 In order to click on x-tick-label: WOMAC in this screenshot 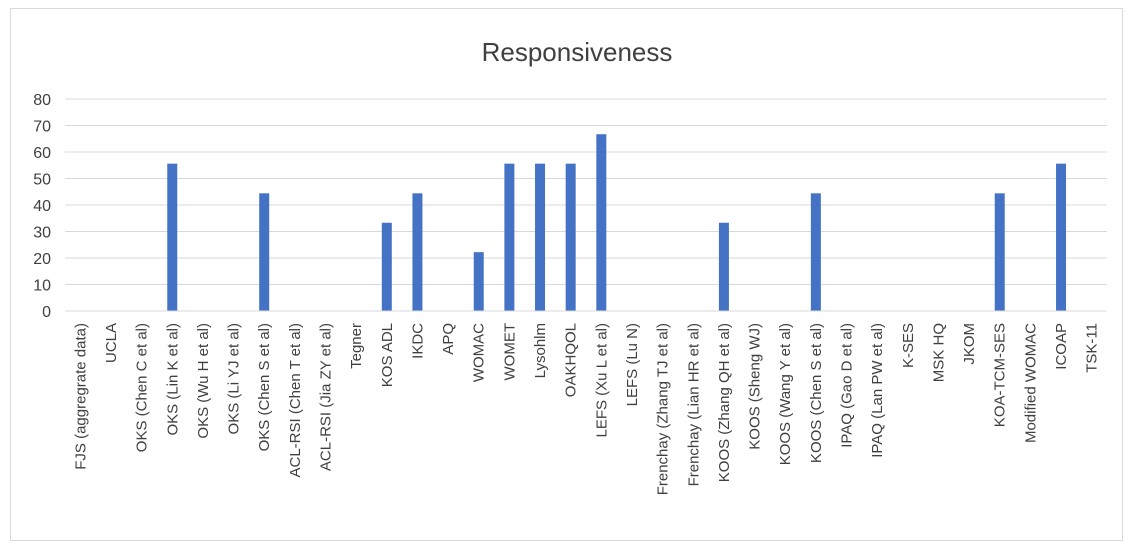, I will do `click(479, 352)`.